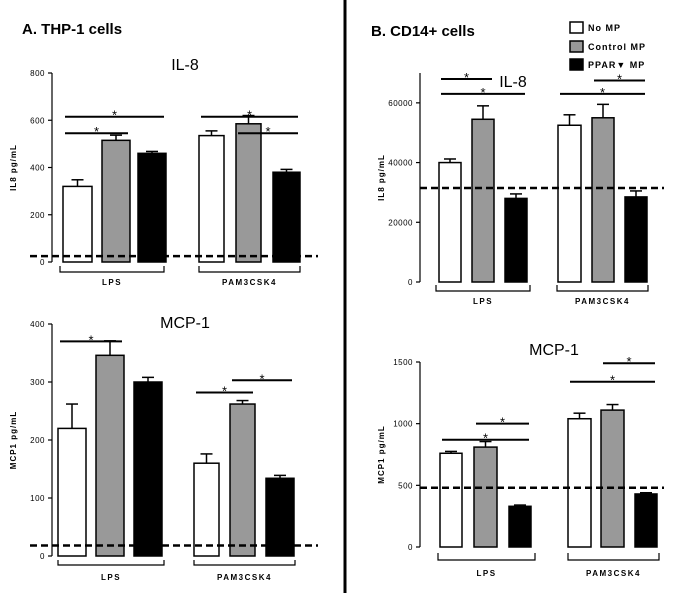 Image resolution: width=683 pixels, height=593 pixels. I want to click on a-il8-y-tick-label-4: 800, so click(37, 73).